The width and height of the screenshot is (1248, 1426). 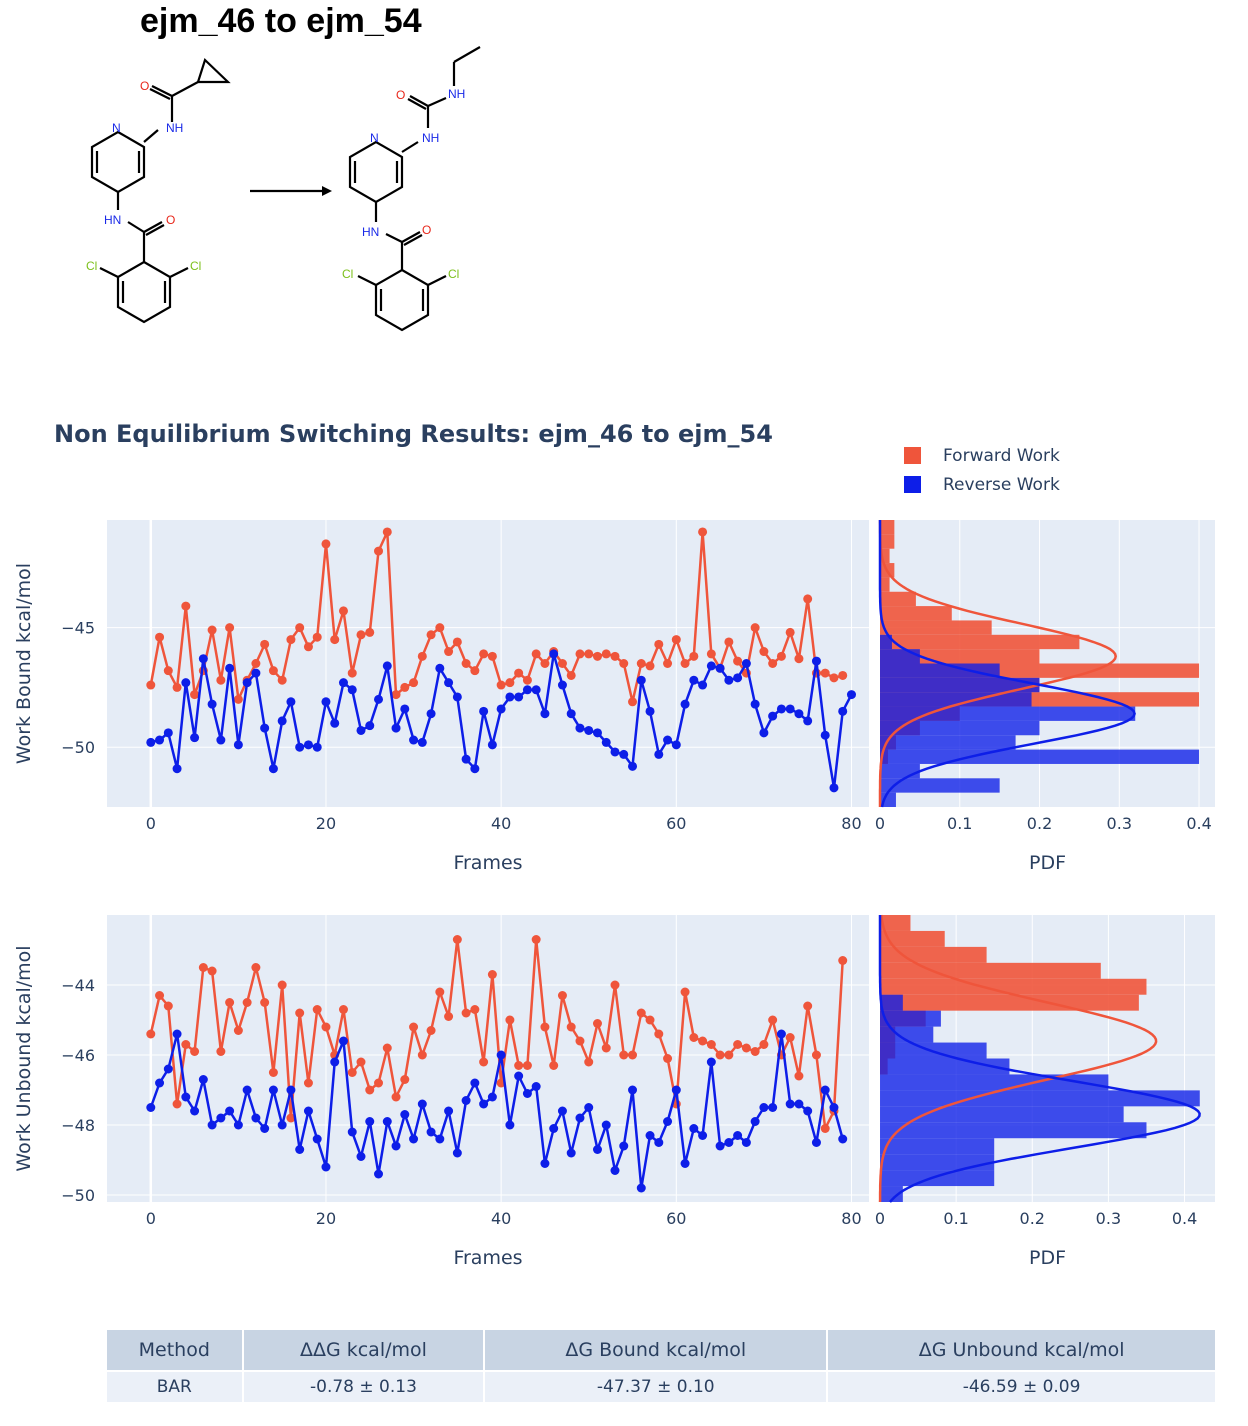 What do you see at coordinates (78, 628) in the screenshot?
I see `y-tick-label: −45` at bounding box center [78, 628].